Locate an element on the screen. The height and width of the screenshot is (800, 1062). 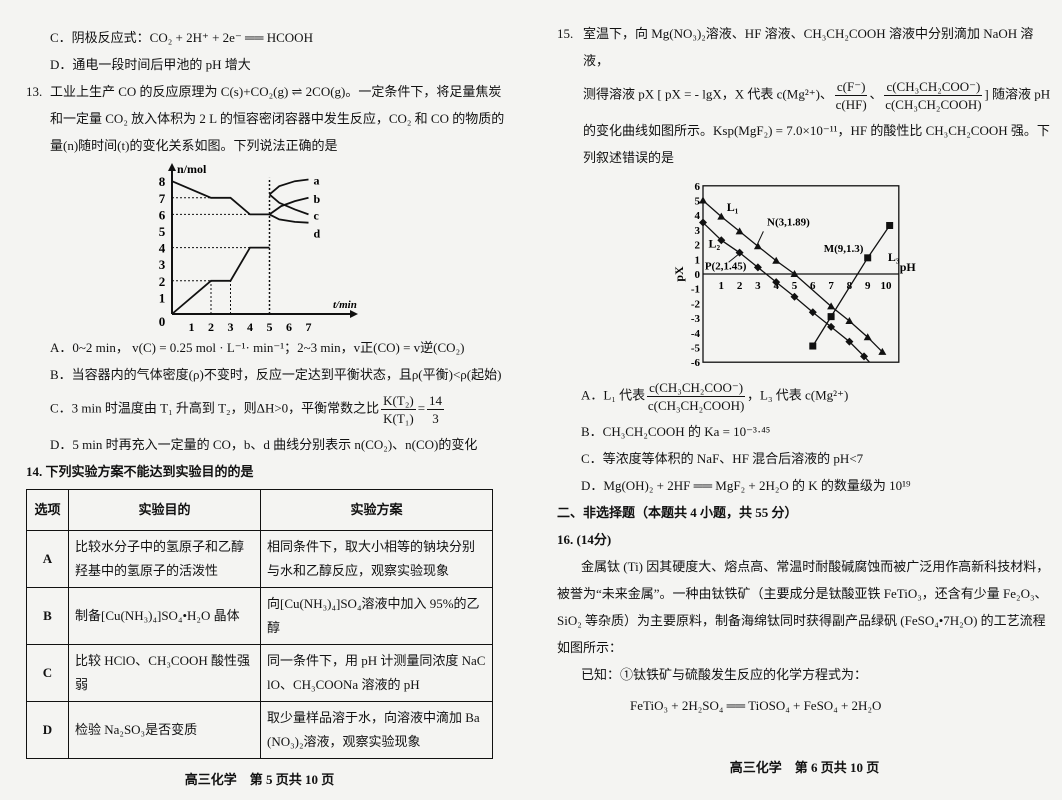
y-tick-label: -5 is located at coordinates (696, 349).